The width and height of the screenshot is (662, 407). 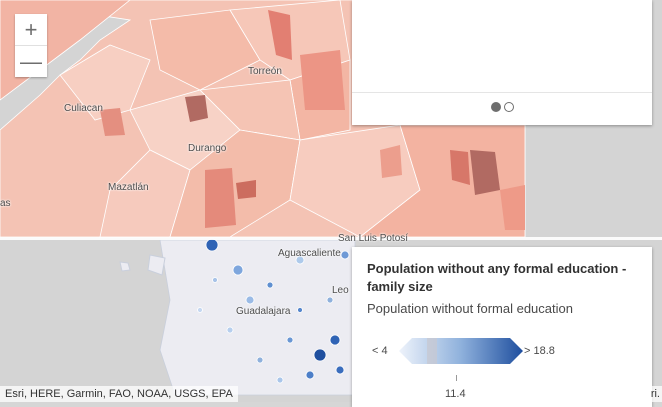 What do you see at coordinates (83, 108) in the screenshot?
I see `city-label-culiacan: Culiacan` at bounding box center [83, 108].